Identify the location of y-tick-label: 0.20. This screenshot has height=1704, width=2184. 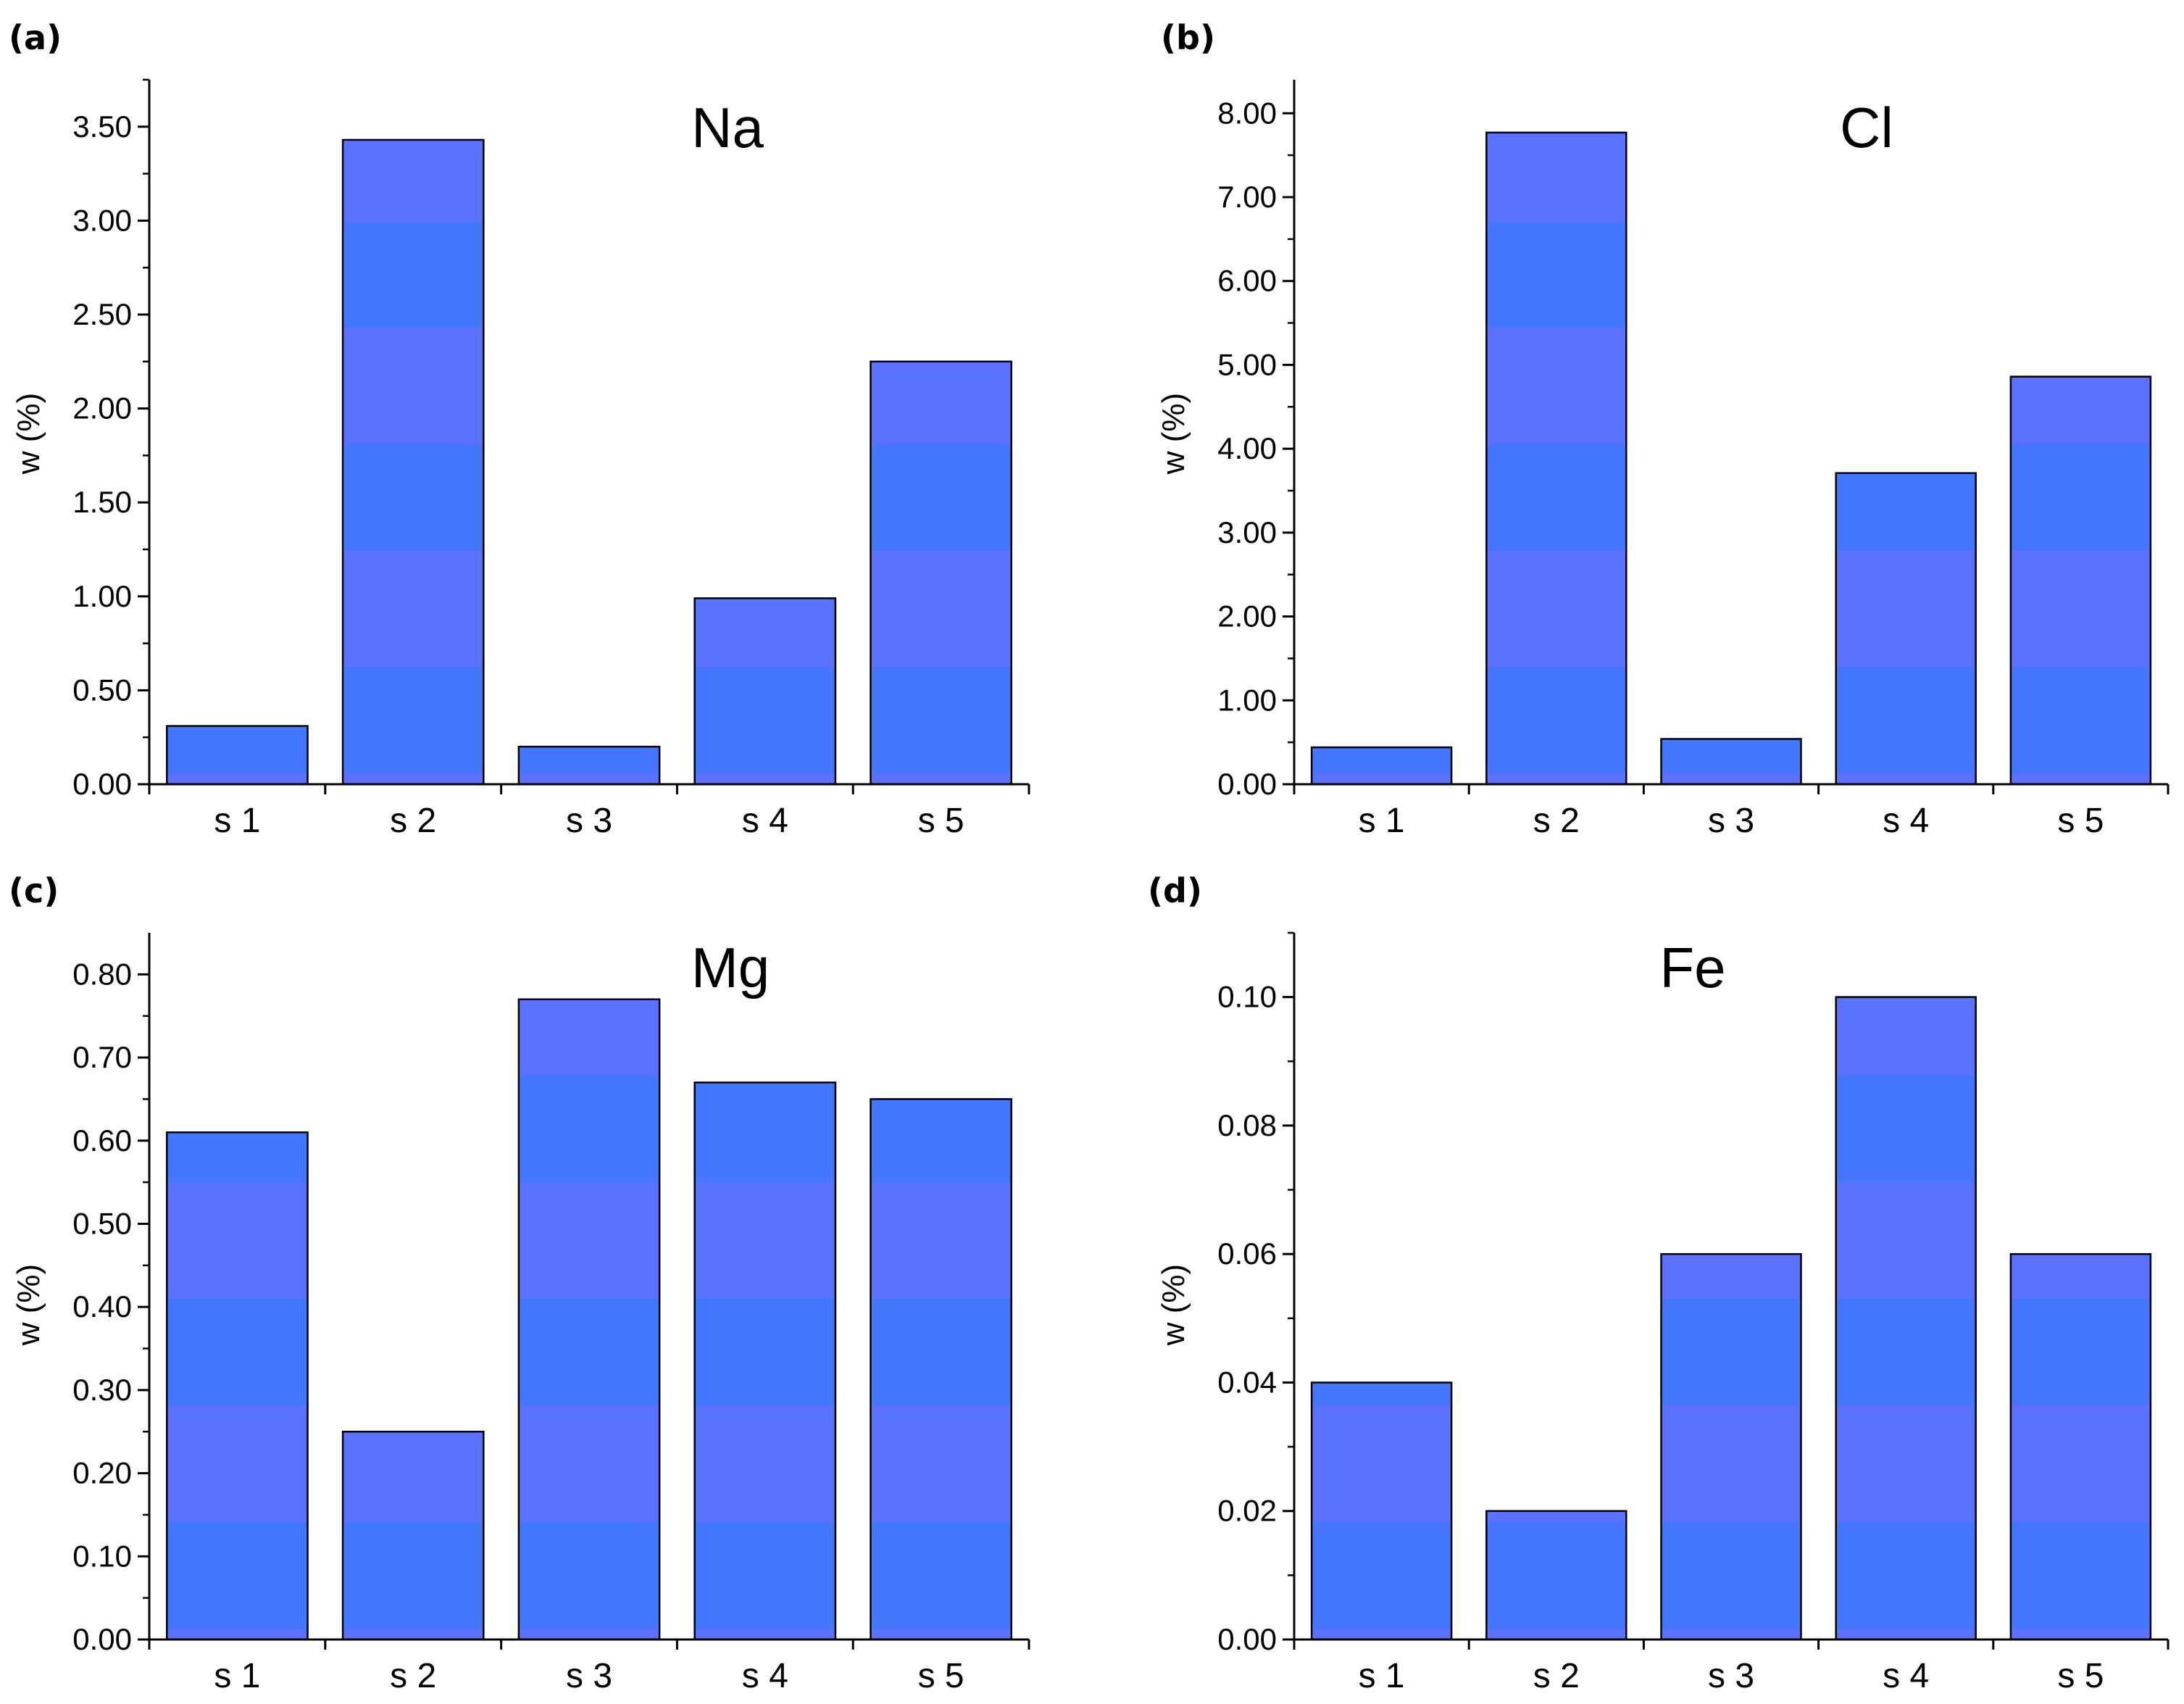
(102, 1473).